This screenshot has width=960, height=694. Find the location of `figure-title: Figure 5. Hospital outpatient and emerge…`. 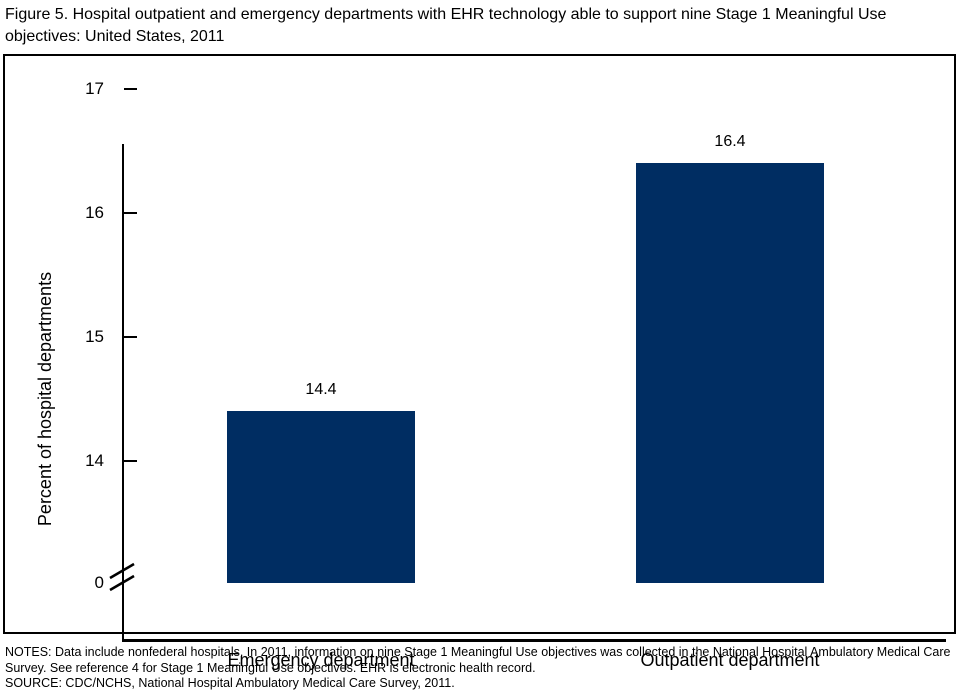

figure-title: Figure 5. Hospital outpatient and emerge… is located at coordinates (446, 25).